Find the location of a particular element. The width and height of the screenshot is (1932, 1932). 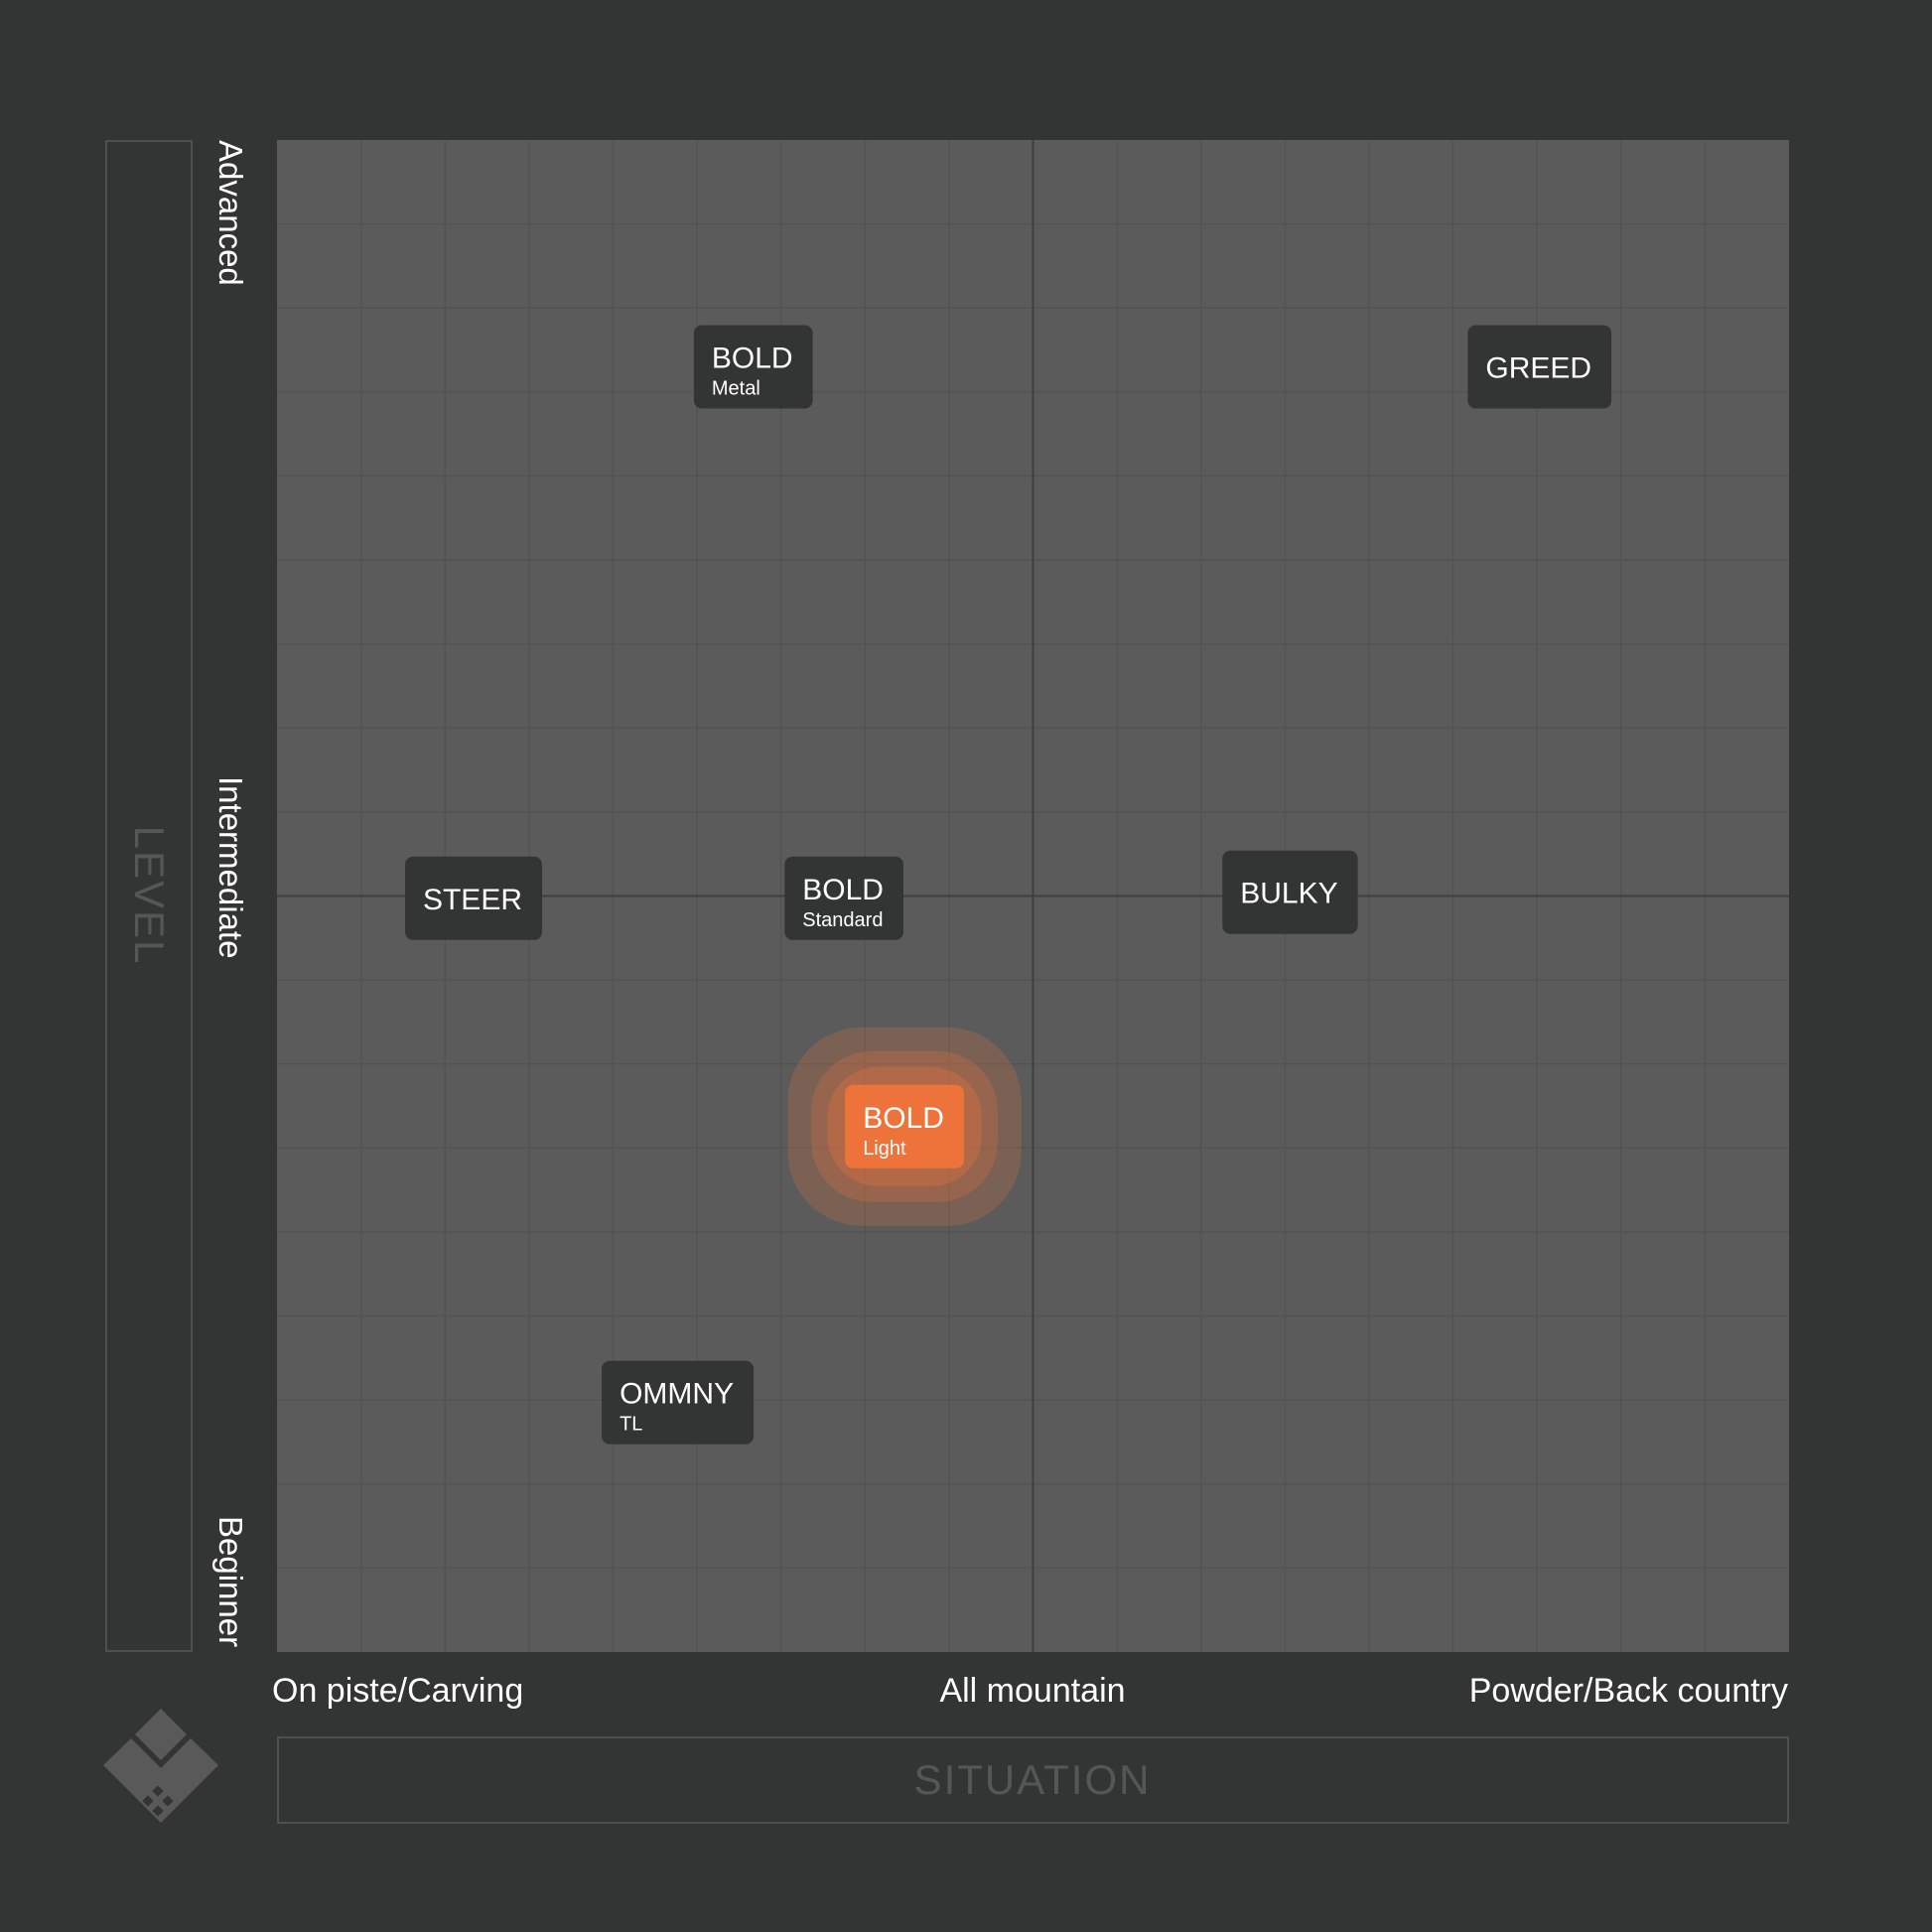

level-axis-frame is located at coordinates (149, 896).